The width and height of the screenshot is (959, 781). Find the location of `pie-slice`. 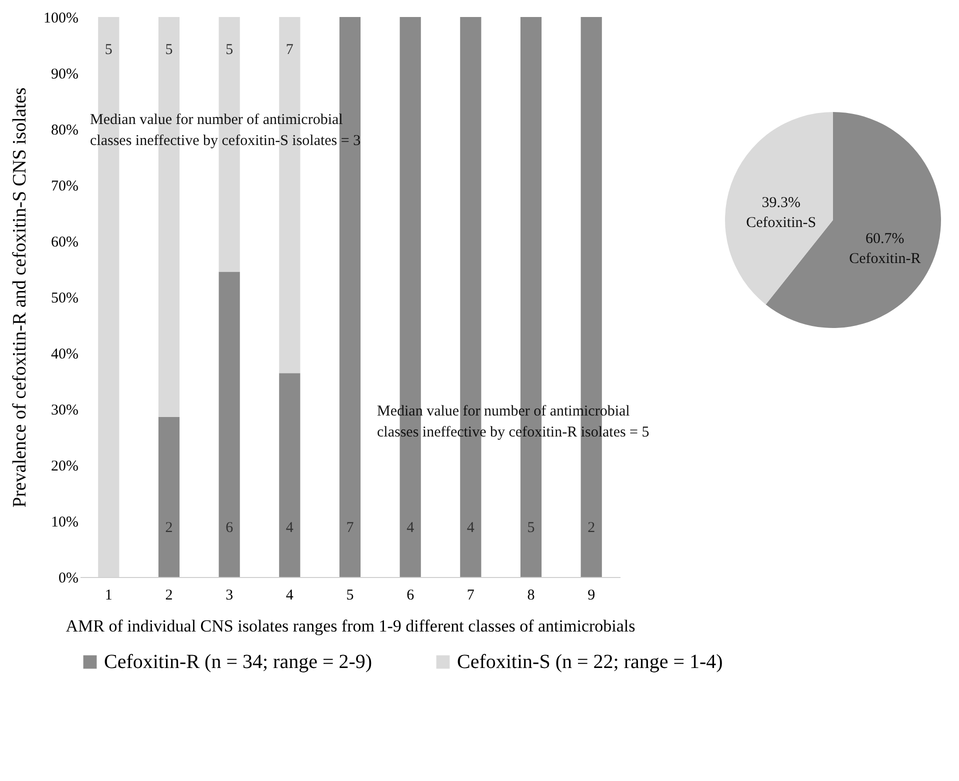

pie-slice is located at coordinates (779, 208).